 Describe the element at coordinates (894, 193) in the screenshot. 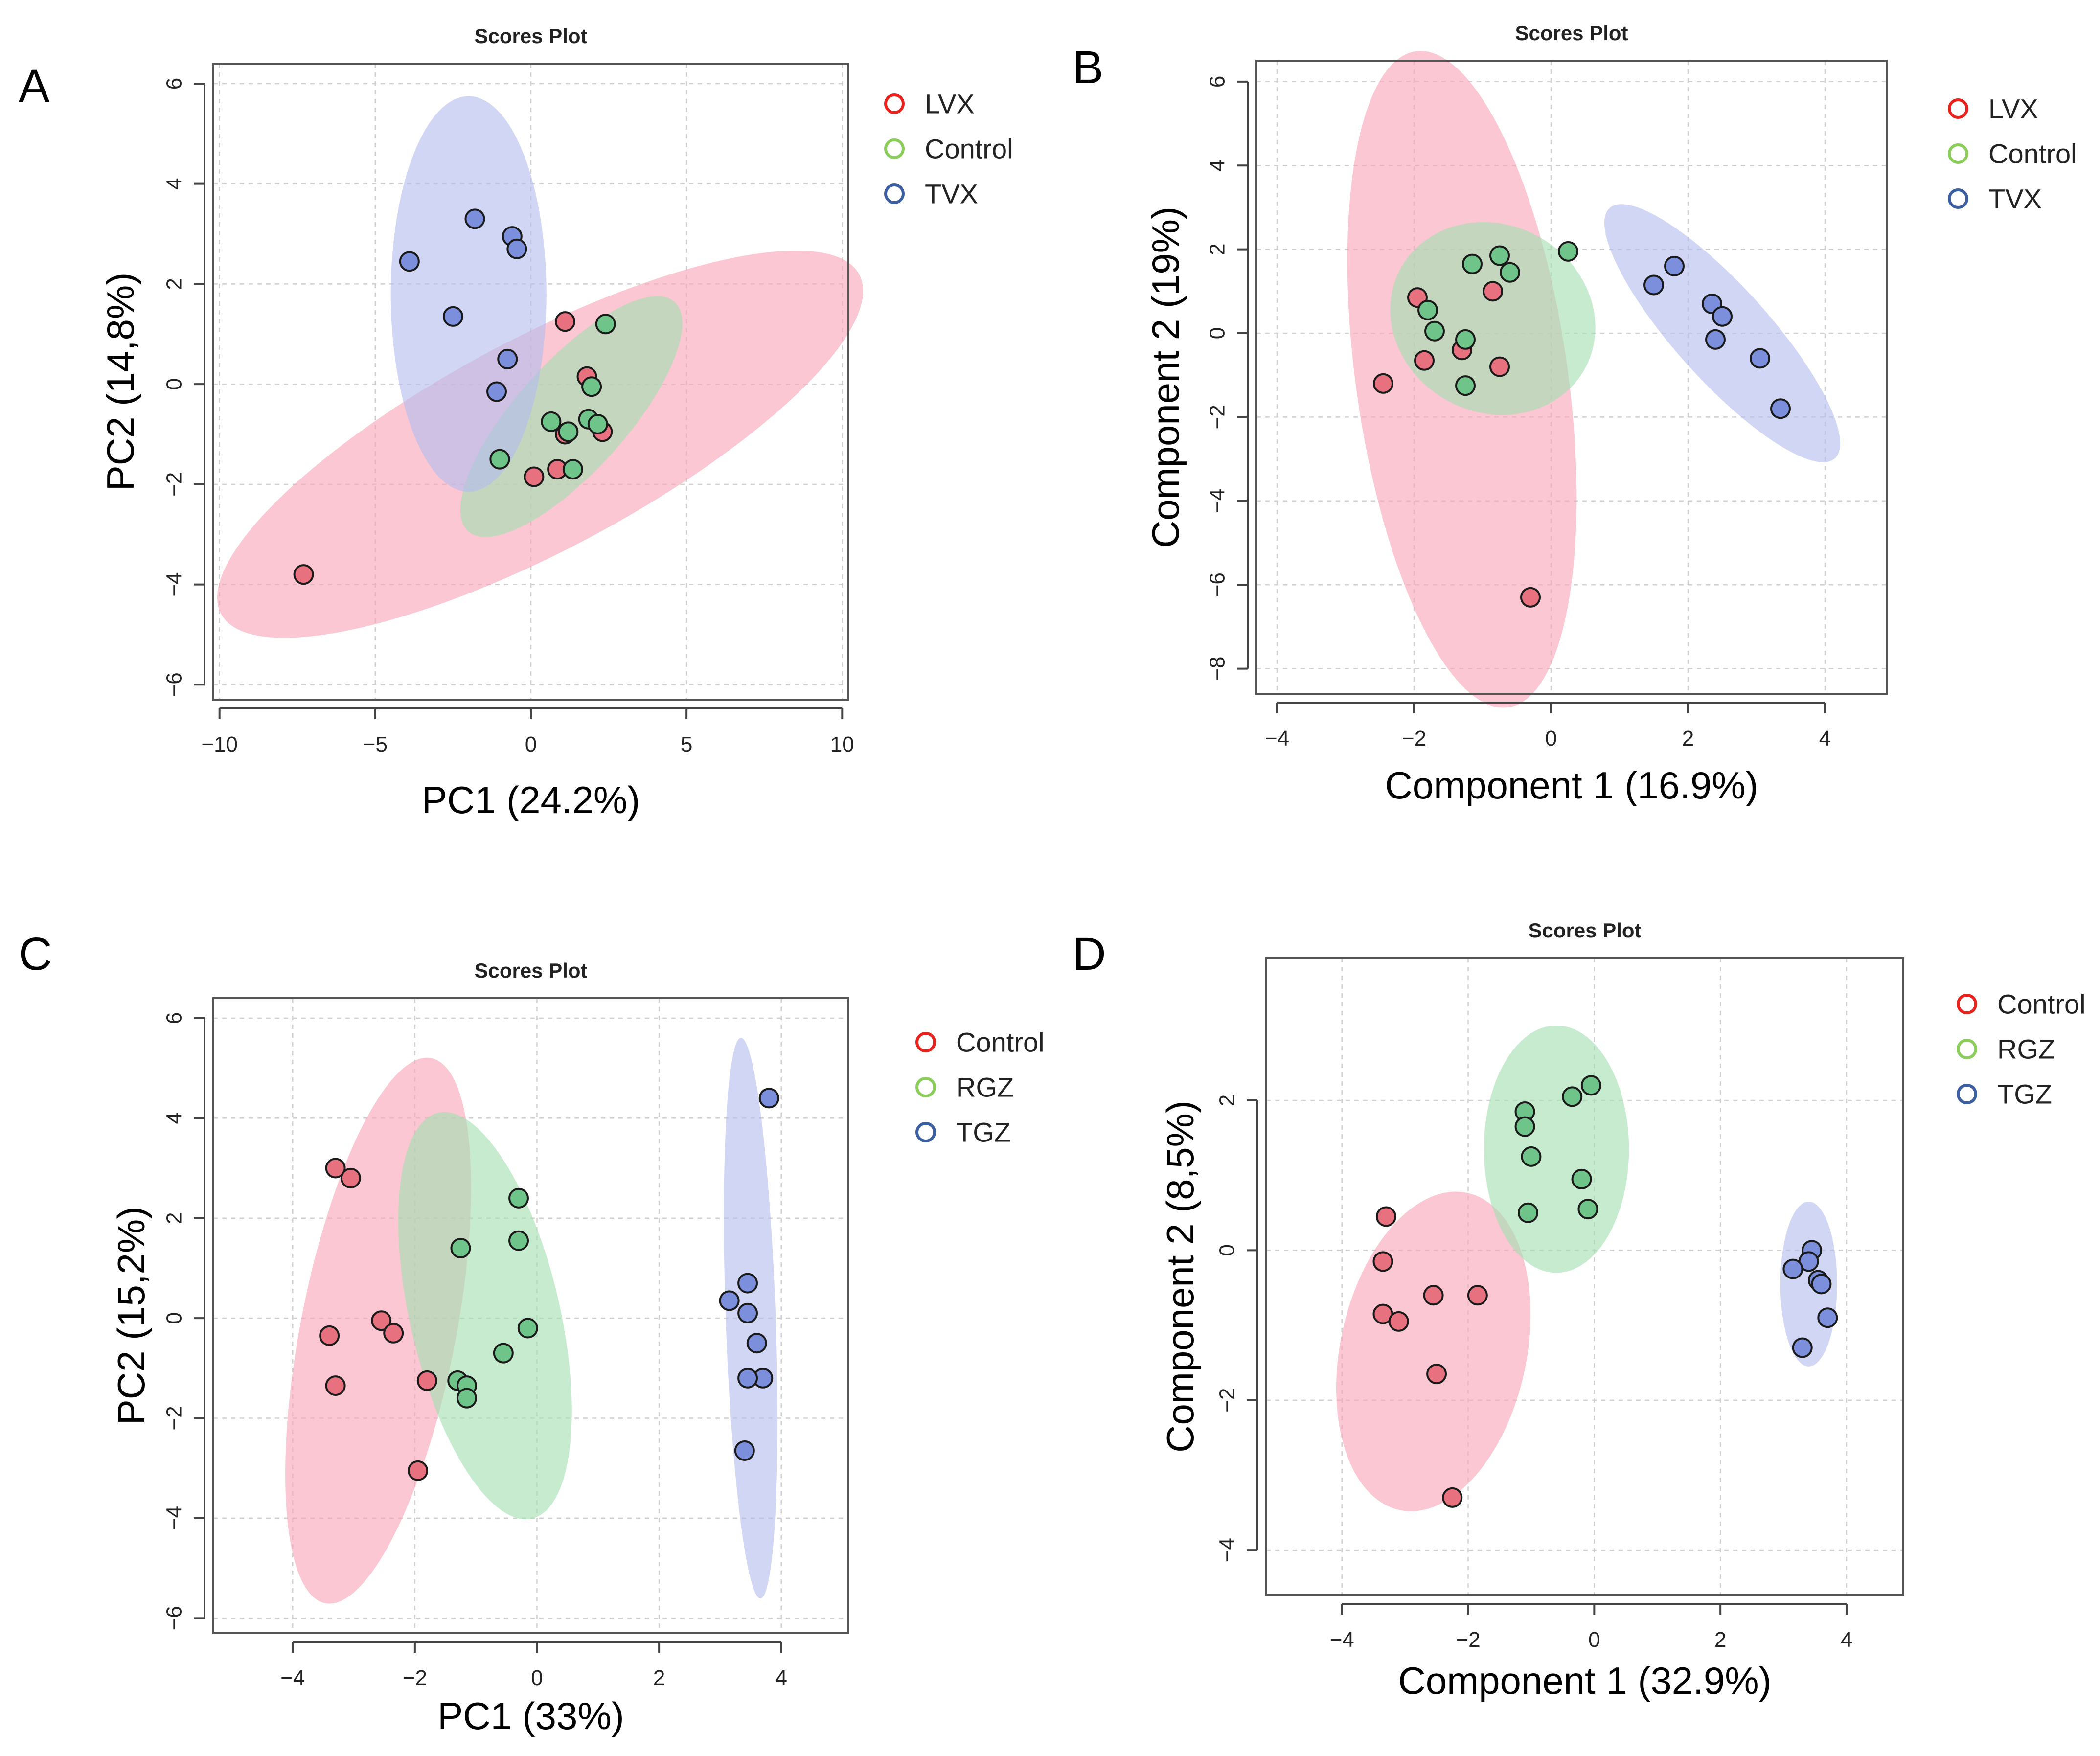

I see `legend-marker-tvx` at that location.